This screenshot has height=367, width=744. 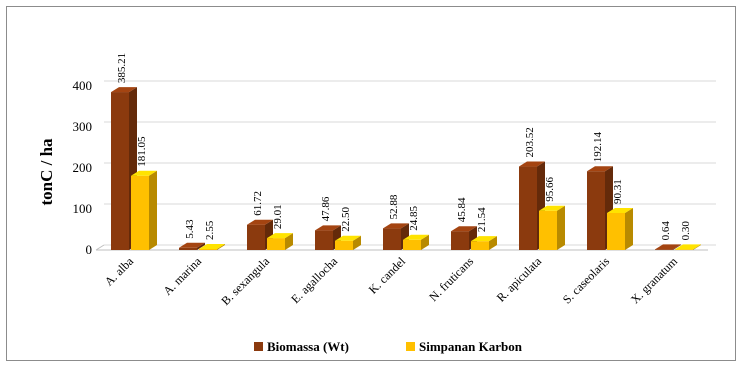 I want to click on data-label: 0.64, so click(x=666, y=231).